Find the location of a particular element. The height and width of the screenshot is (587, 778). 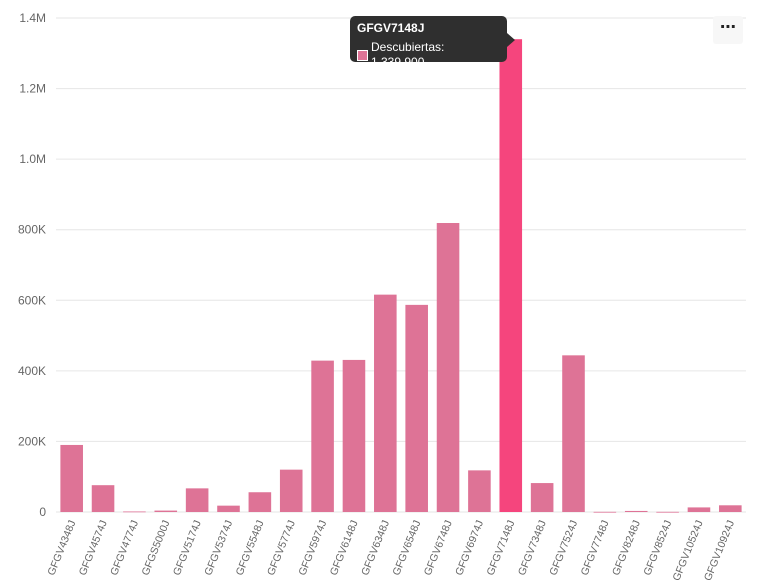

x-tick-label: GFGV5374J is located at coordinates (218, 548).